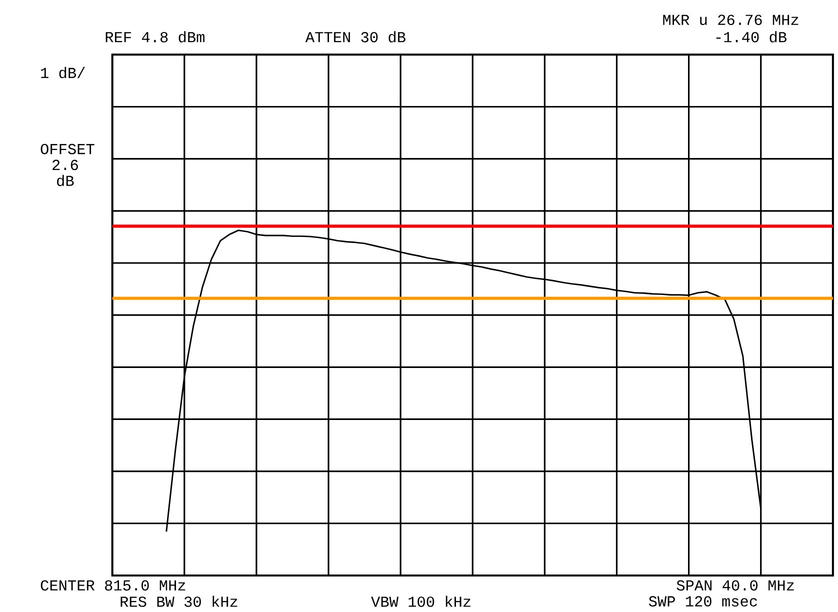 This screenshot has width=838, height=612. What do you see at coordinates (63, 72) in the screenshot?
I see `text: 1 dB/` at bounding box center [63, 72].